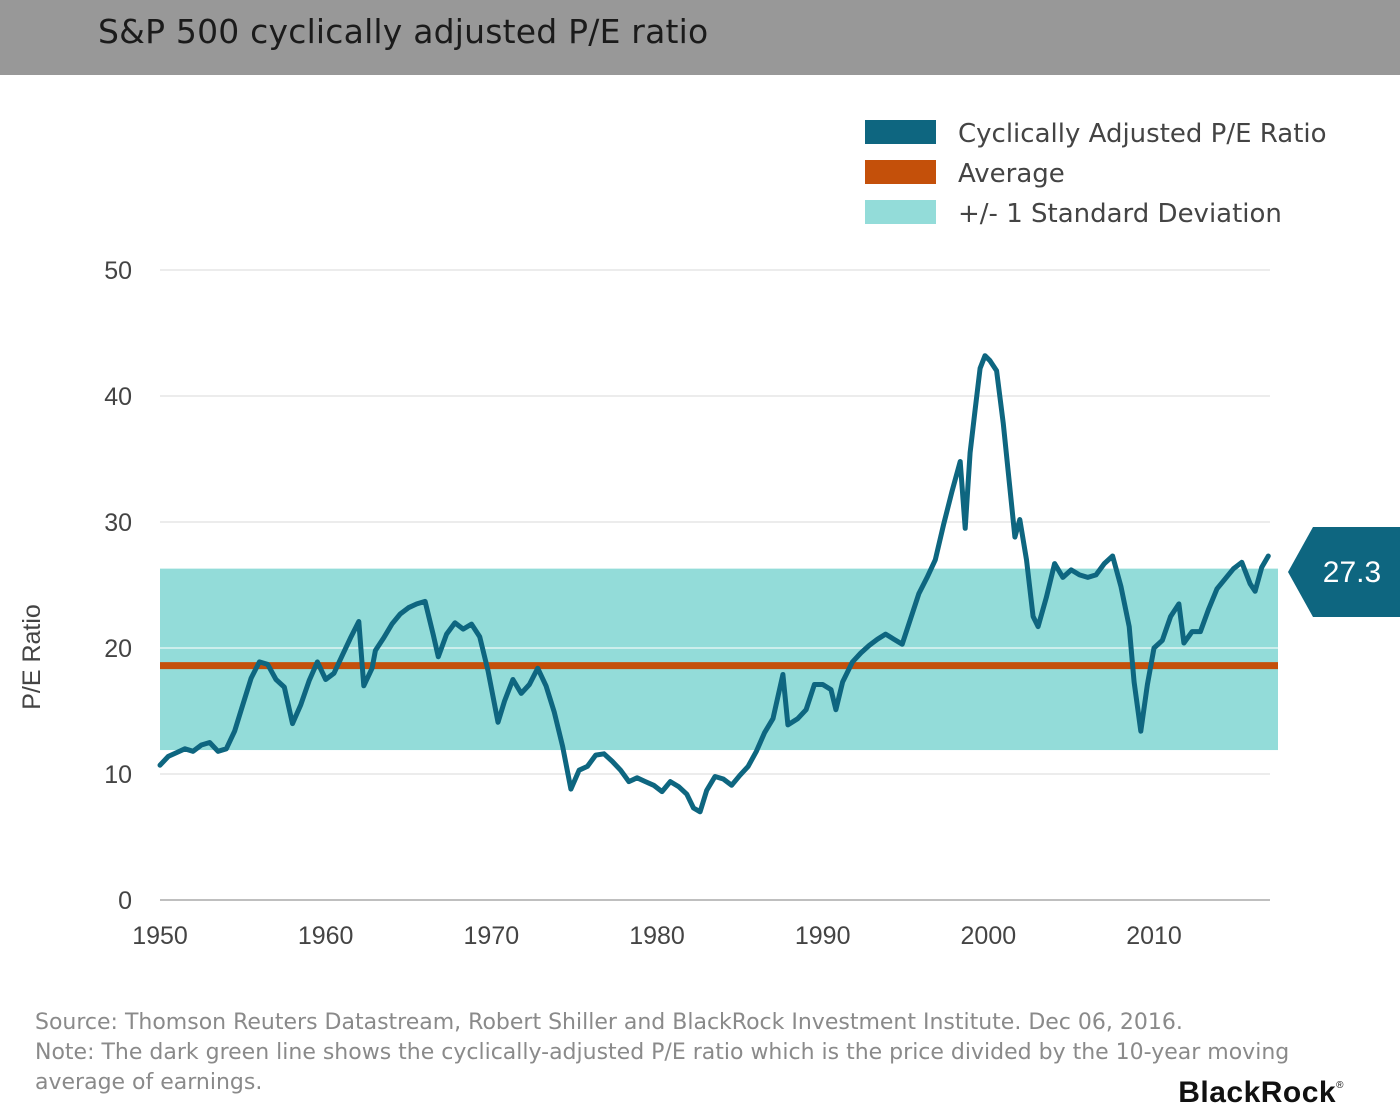 This screenshot has width=1400, height=1120. Describe the element at coordinates (118, 775) in the screenshot. I see `y-tick-label: 10` at that location.